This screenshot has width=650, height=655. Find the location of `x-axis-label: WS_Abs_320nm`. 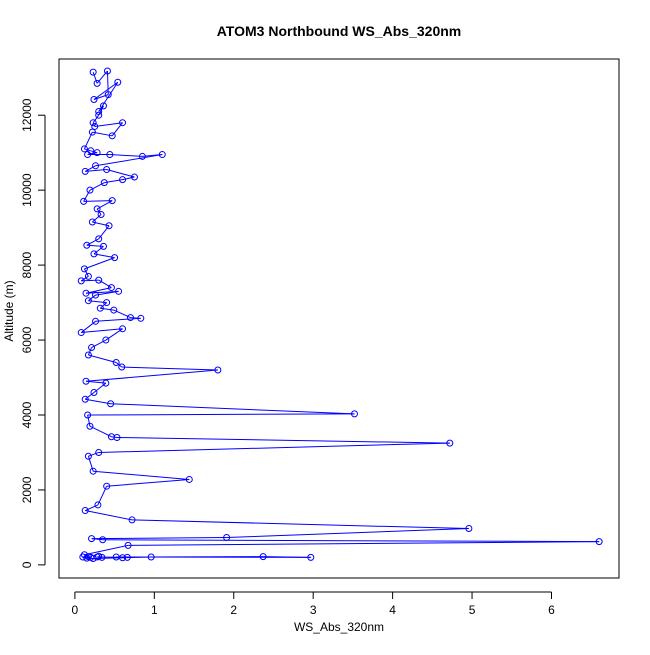

x-axis-label: WS_Abs_320nm is located at coordinates (339, 627).